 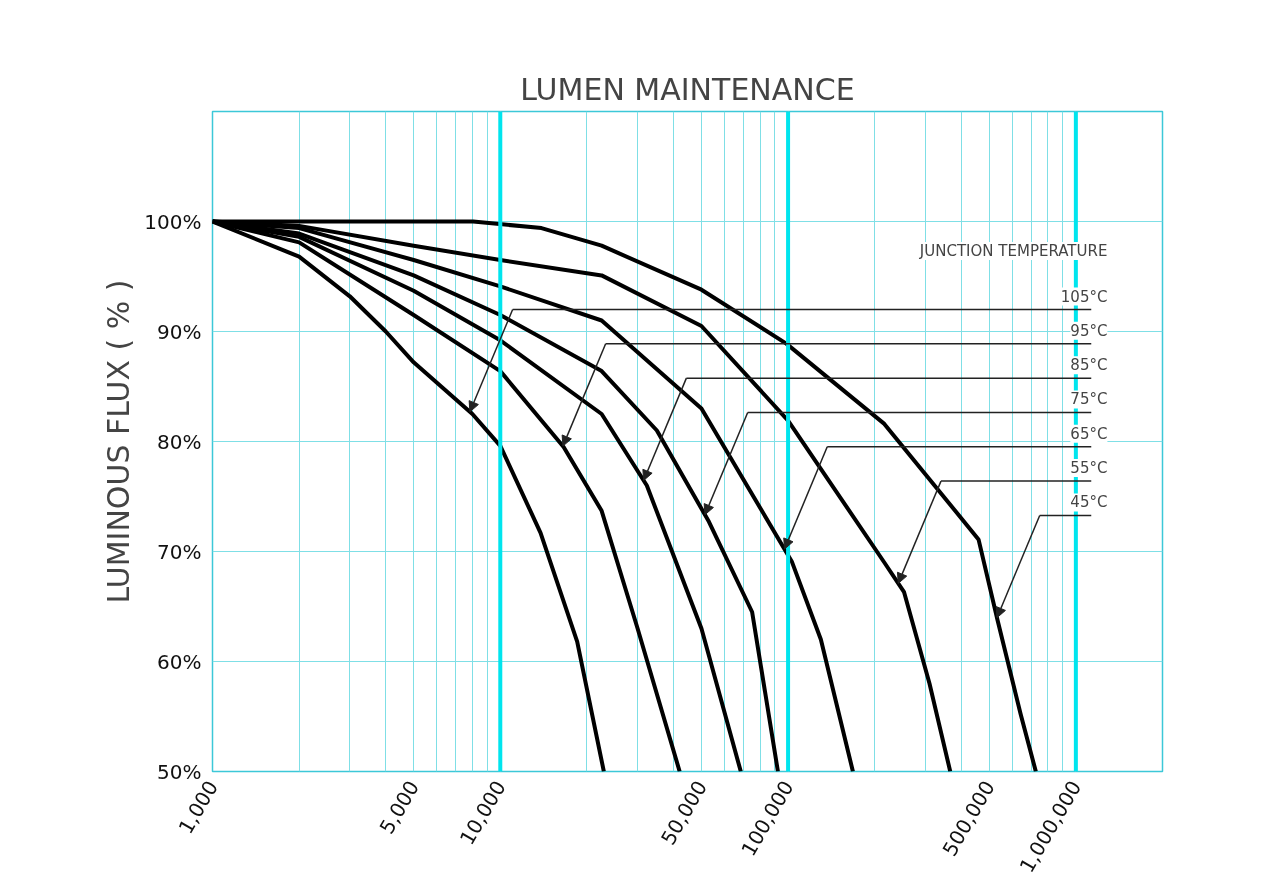 I want to click on annotation: 95°C, so click(x=1089, y=330).